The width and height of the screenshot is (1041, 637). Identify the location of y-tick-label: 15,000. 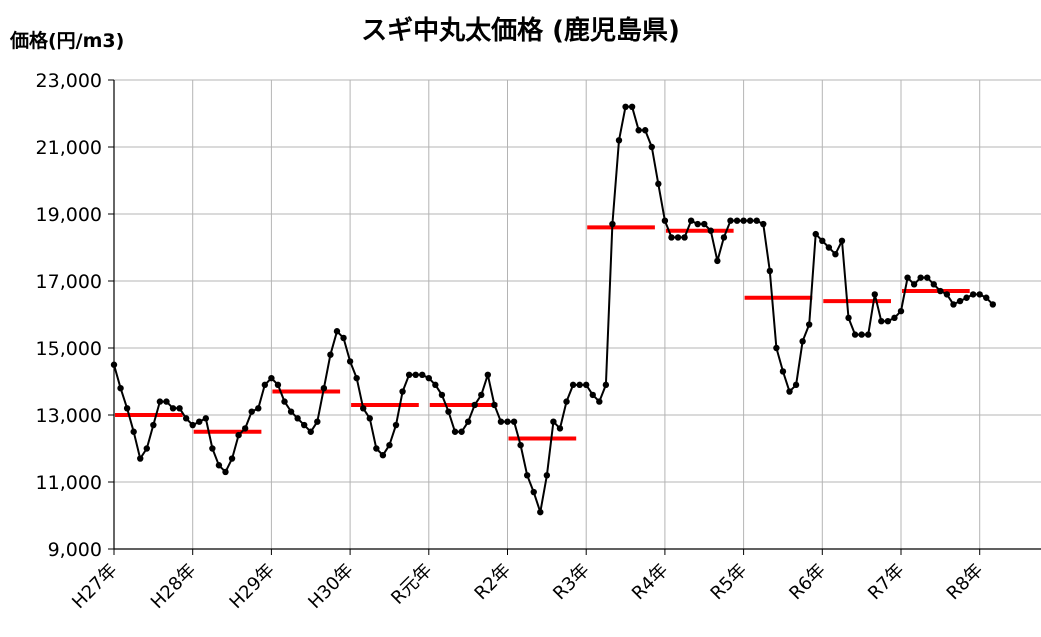
(69, 349).